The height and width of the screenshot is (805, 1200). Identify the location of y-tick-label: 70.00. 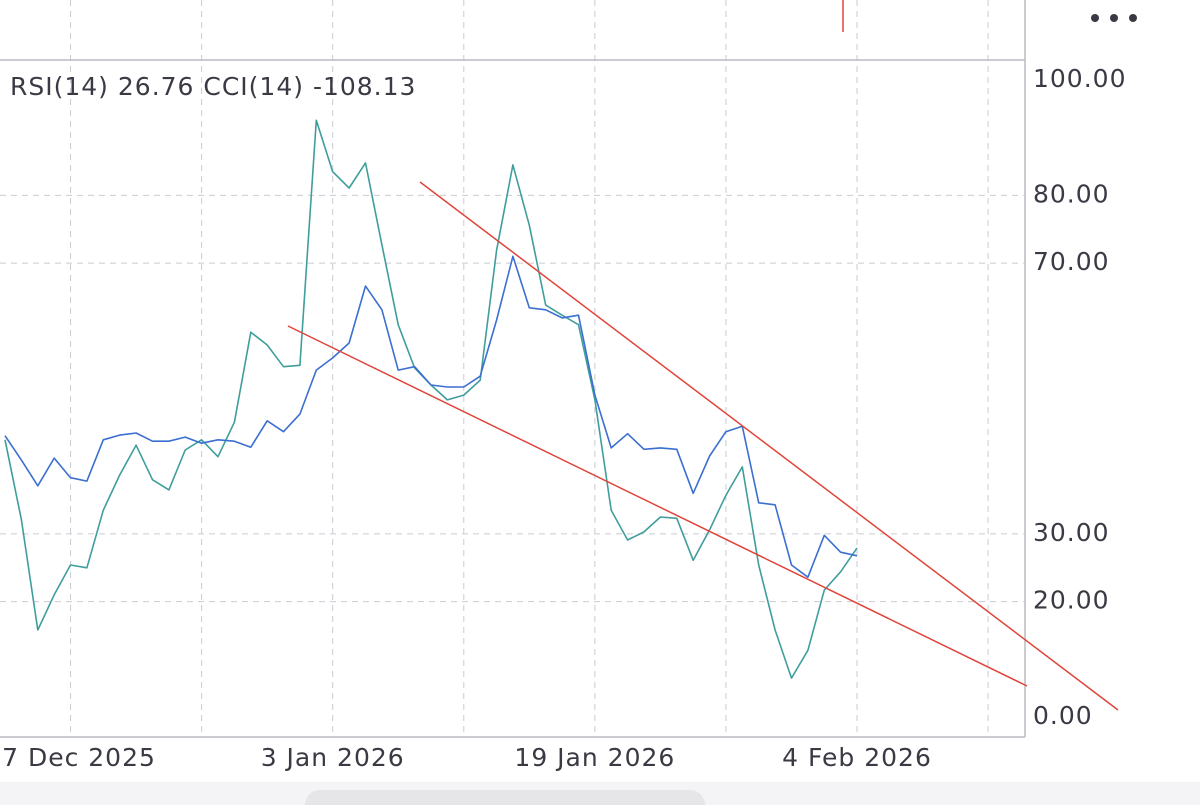
(1071, 261).